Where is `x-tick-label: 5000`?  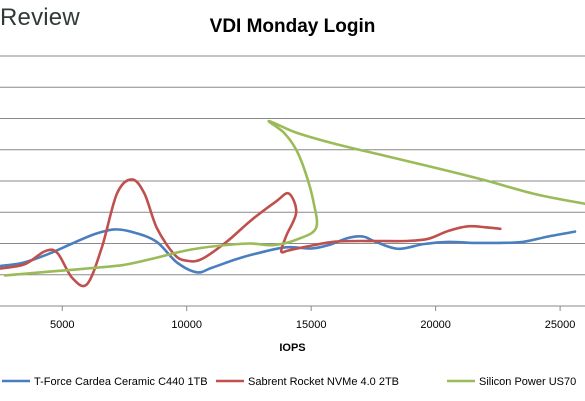
x-tick-label: 5000 is located at coordinates (62, 325).